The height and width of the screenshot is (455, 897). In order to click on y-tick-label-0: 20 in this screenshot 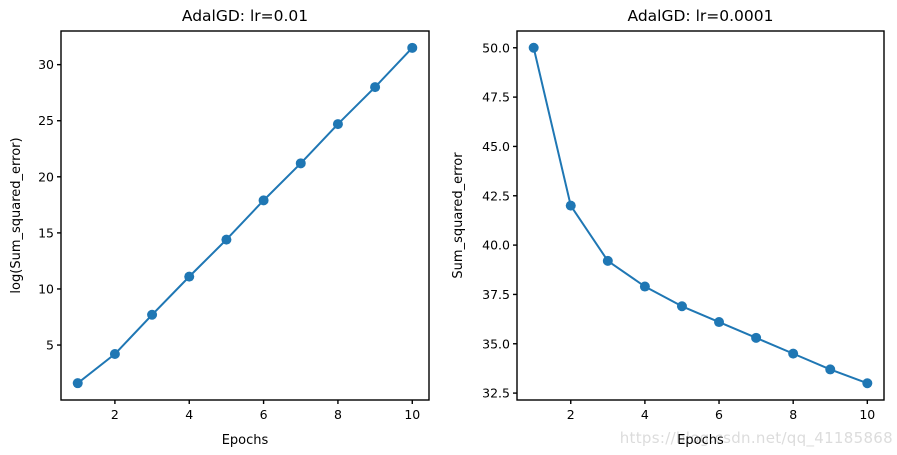, I will do `click(46, 176)`.